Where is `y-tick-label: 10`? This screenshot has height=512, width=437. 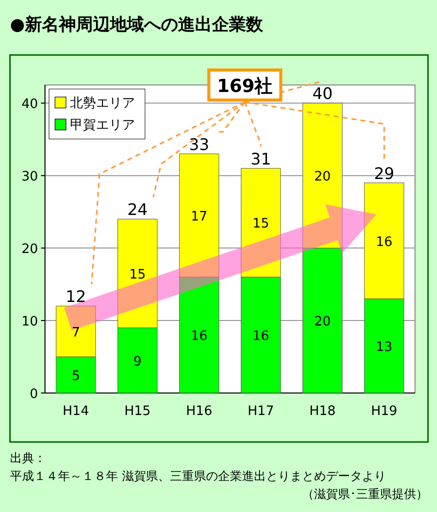
y-tick-label: 10 is located at coordinates (29, 322).